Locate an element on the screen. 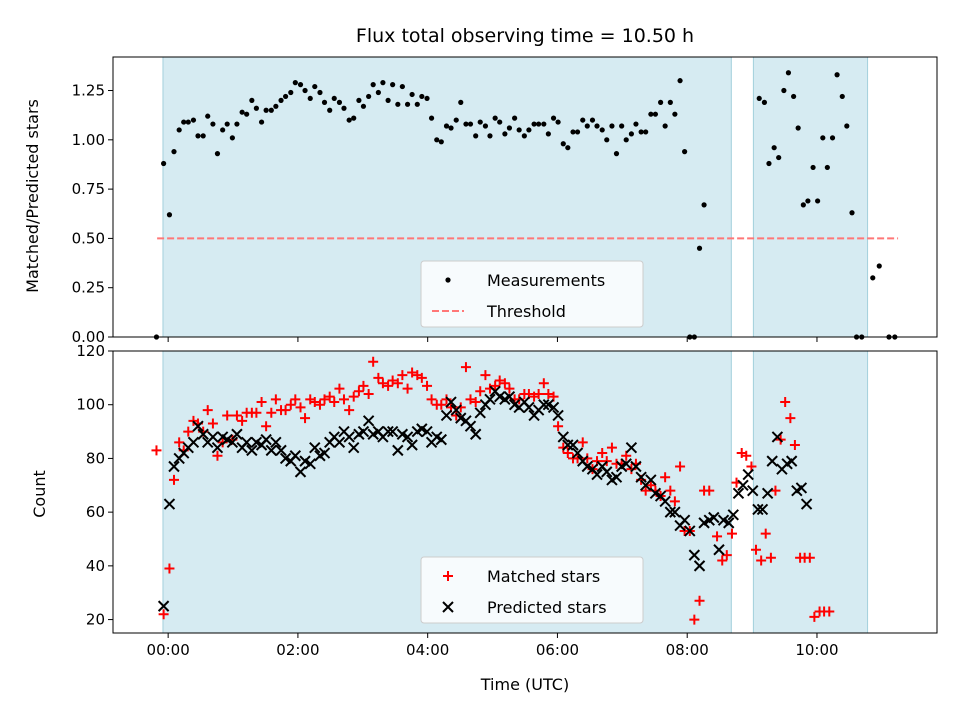 The image size is (960, 720). count-y-axis-label: Count is located at coordinates (39, 494).